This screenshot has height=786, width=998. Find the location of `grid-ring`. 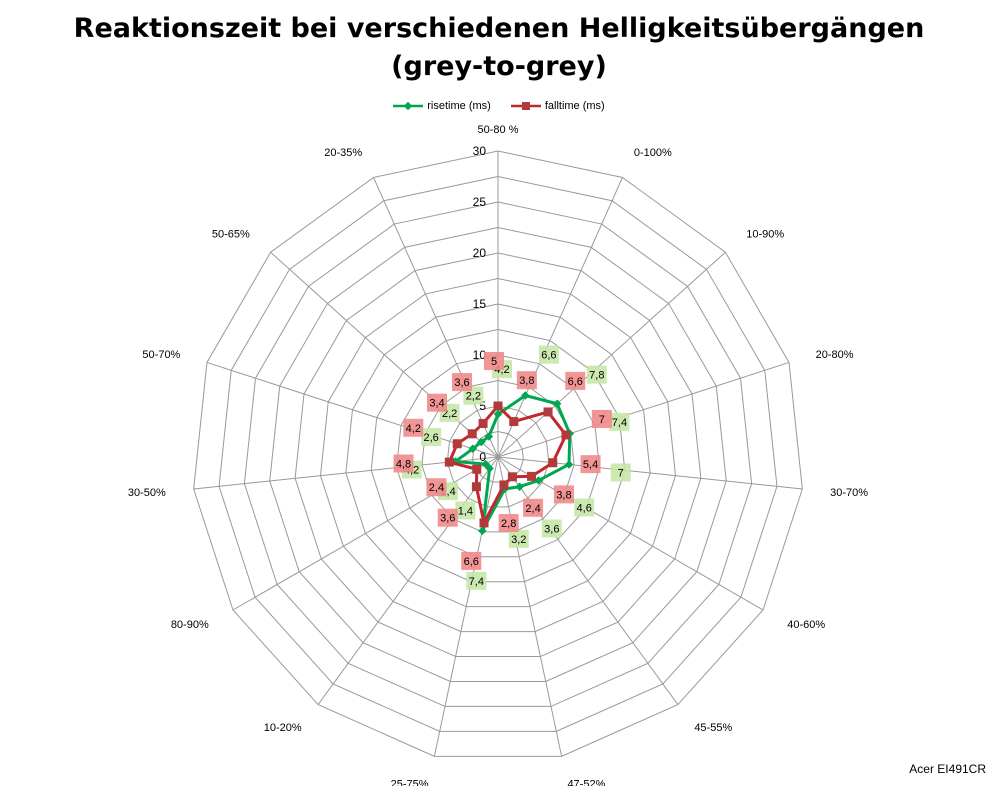

grid-ring is located at coordinates (498, 456).